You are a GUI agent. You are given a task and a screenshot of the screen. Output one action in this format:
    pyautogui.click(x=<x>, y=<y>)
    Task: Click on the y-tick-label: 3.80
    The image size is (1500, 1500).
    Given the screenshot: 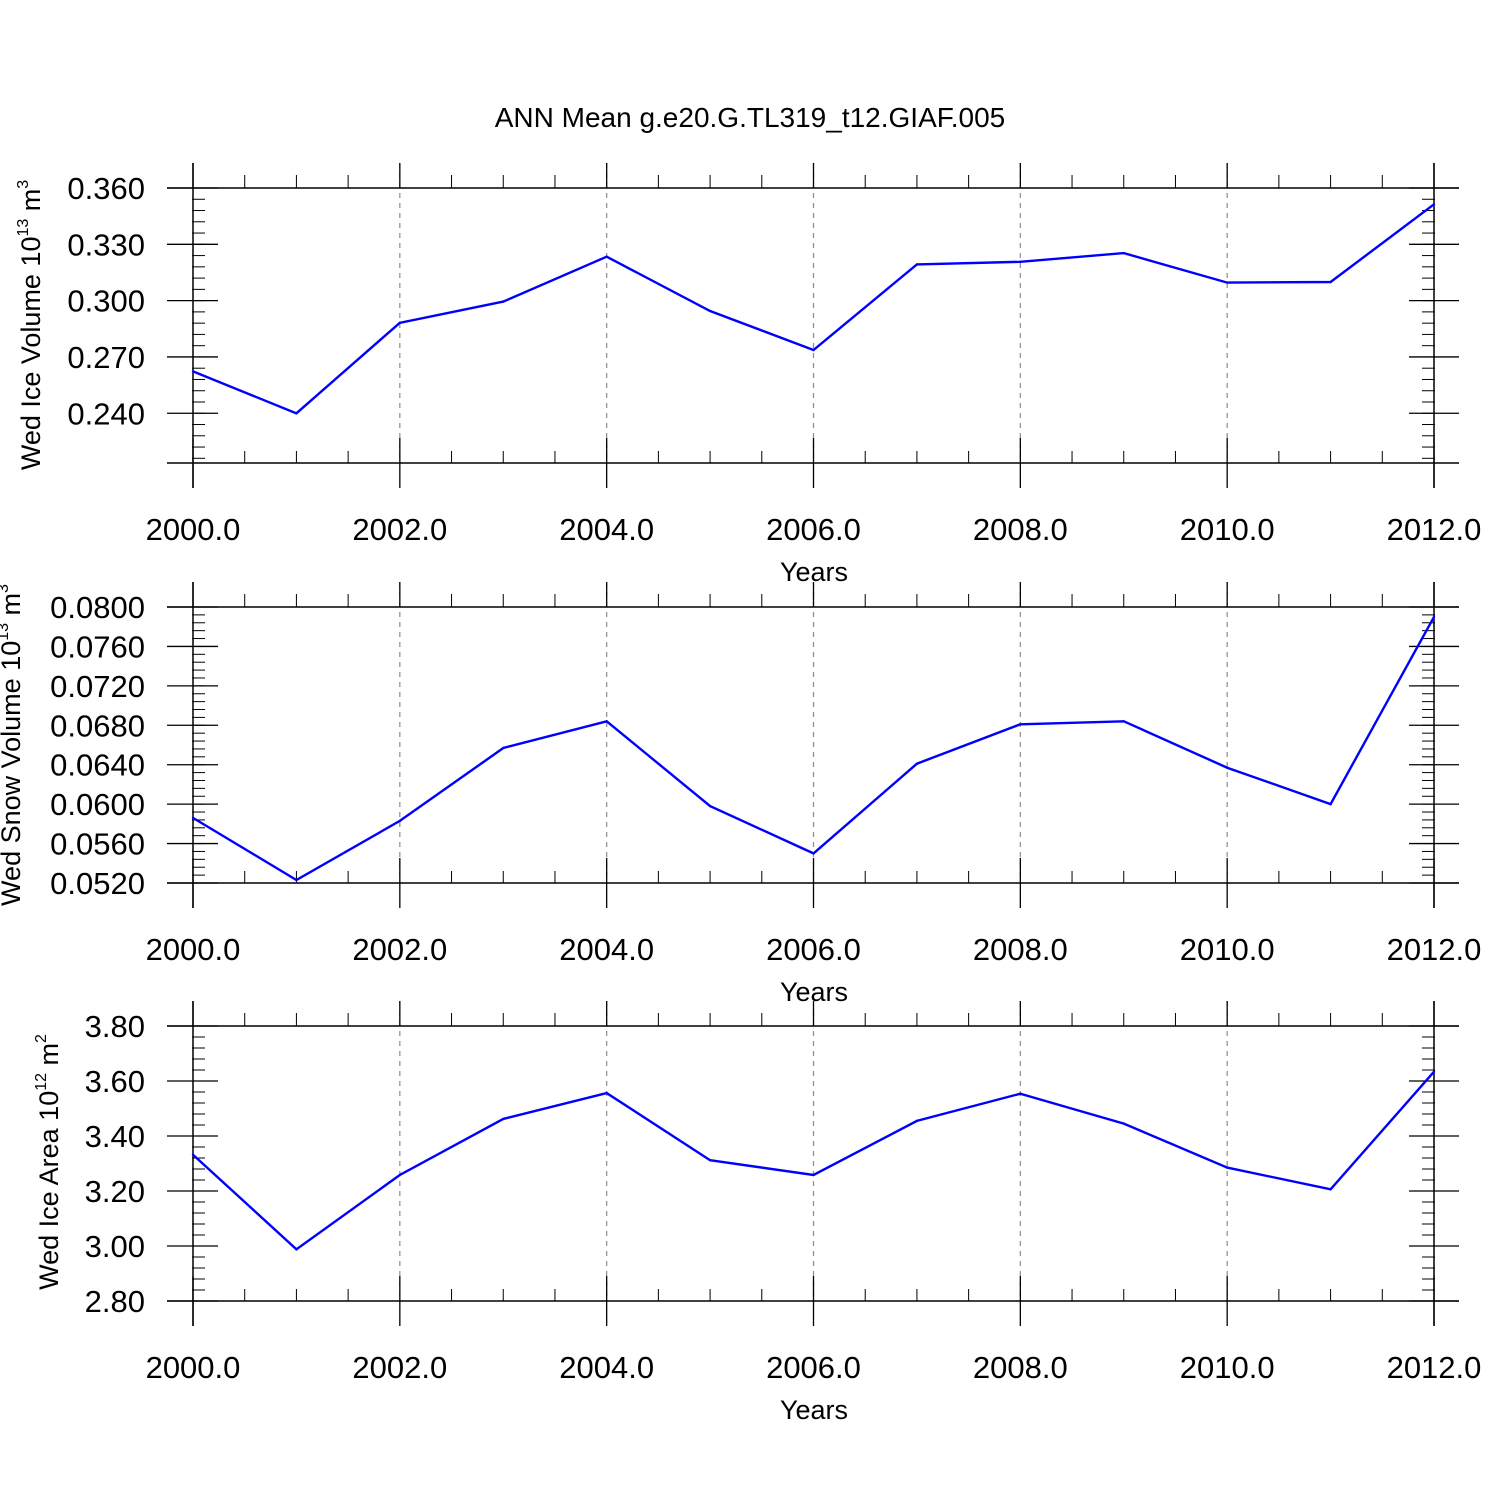 What is the action you would take?
    pyautogui.click(x=115, y=1026)
    